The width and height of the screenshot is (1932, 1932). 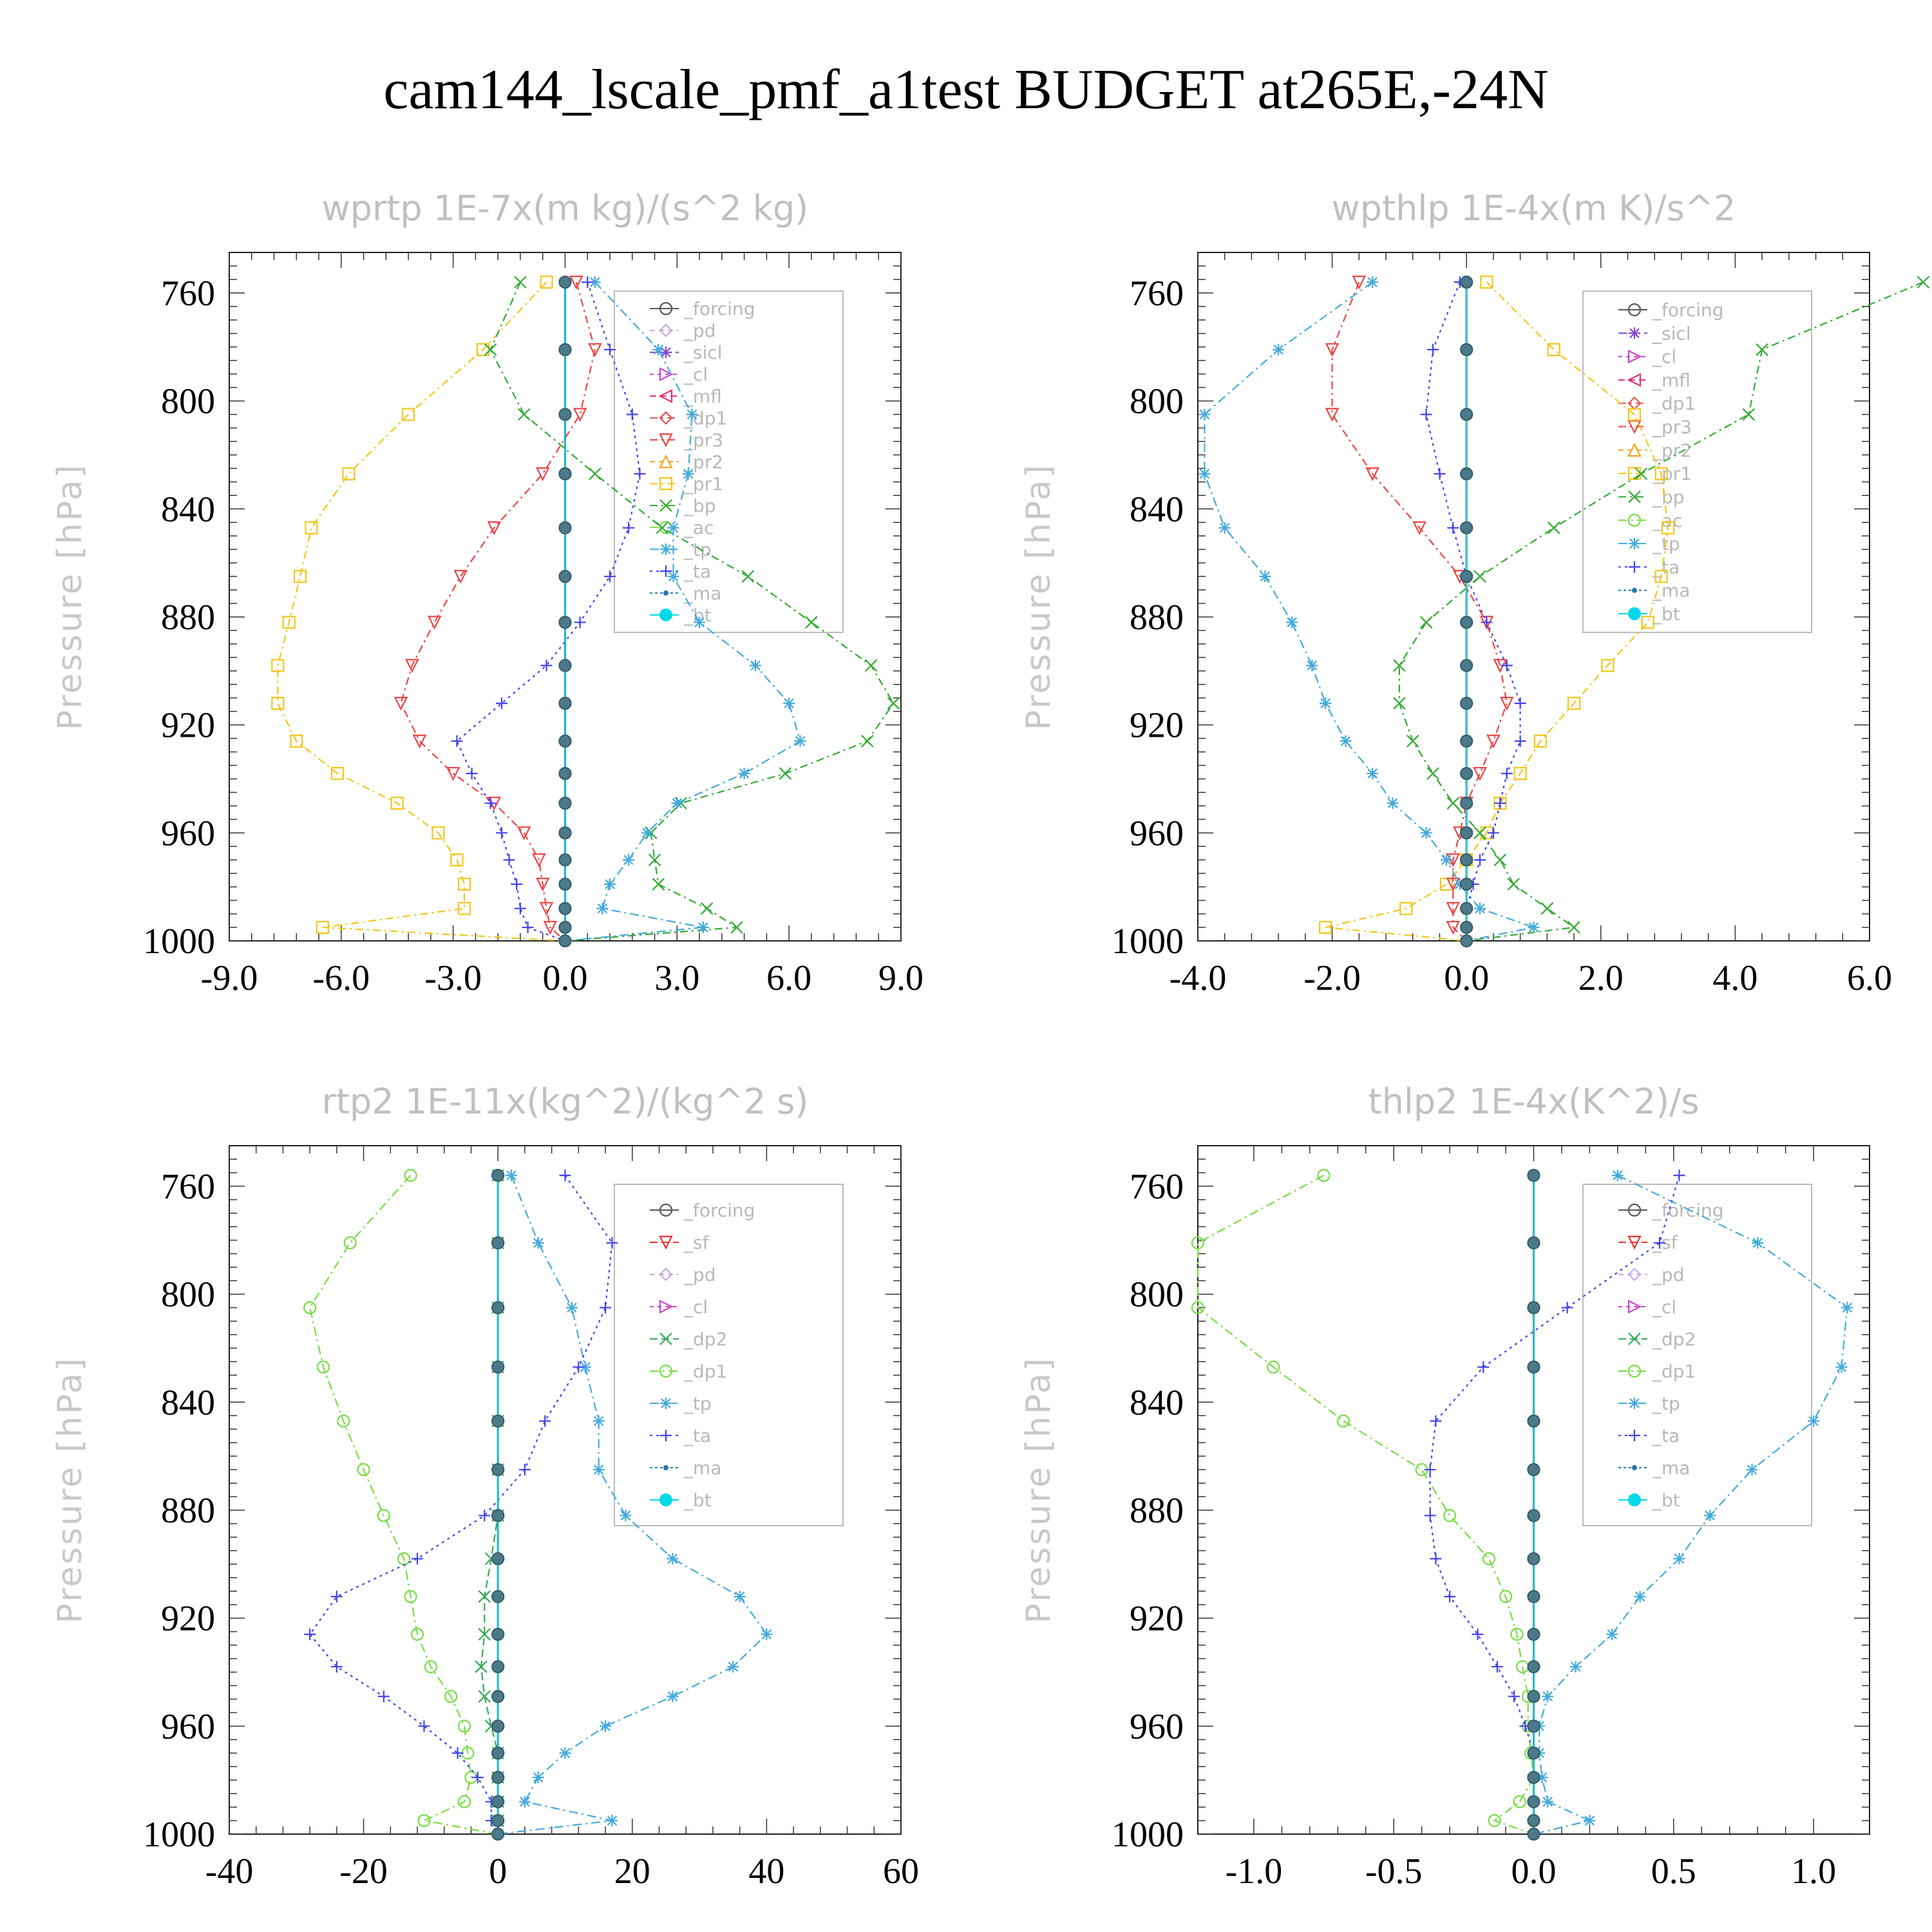 What do you see at coordinates (1674, 1372) in the screenshot?
I see `legend-entry: _dp1` at bounding box center [1674, 1372].